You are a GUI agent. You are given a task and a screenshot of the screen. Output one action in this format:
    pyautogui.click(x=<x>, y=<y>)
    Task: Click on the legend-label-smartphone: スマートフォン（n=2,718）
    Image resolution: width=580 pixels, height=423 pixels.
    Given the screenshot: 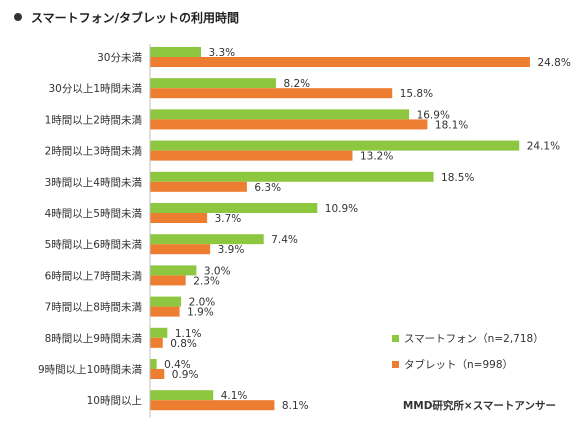 What is the action you would take?
    pyautogui.click(x=474, y=339)
    